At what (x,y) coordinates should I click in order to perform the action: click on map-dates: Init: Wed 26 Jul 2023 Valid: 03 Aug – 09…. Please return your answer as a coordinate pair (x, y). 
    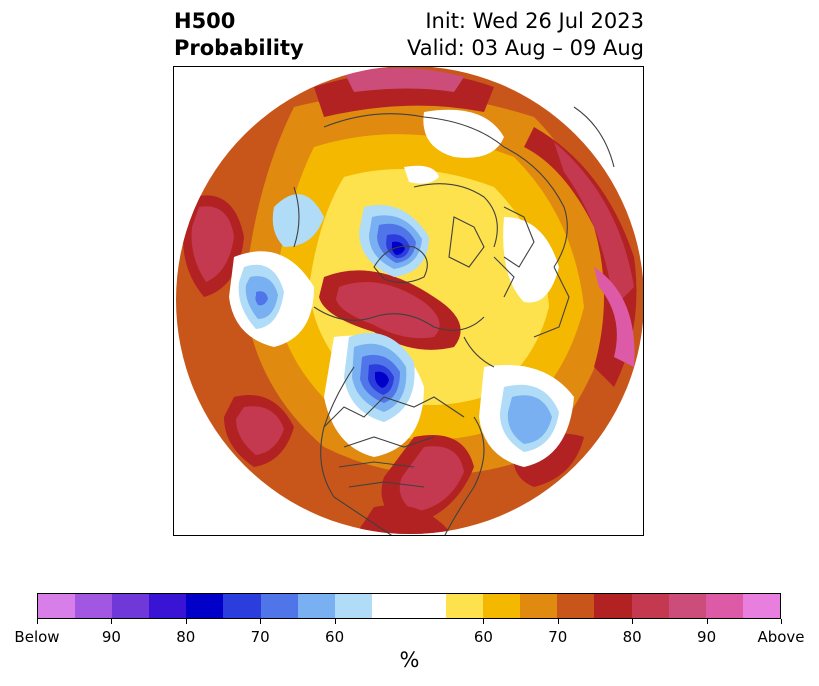
    Looking at the image, I should click on (525, 35).